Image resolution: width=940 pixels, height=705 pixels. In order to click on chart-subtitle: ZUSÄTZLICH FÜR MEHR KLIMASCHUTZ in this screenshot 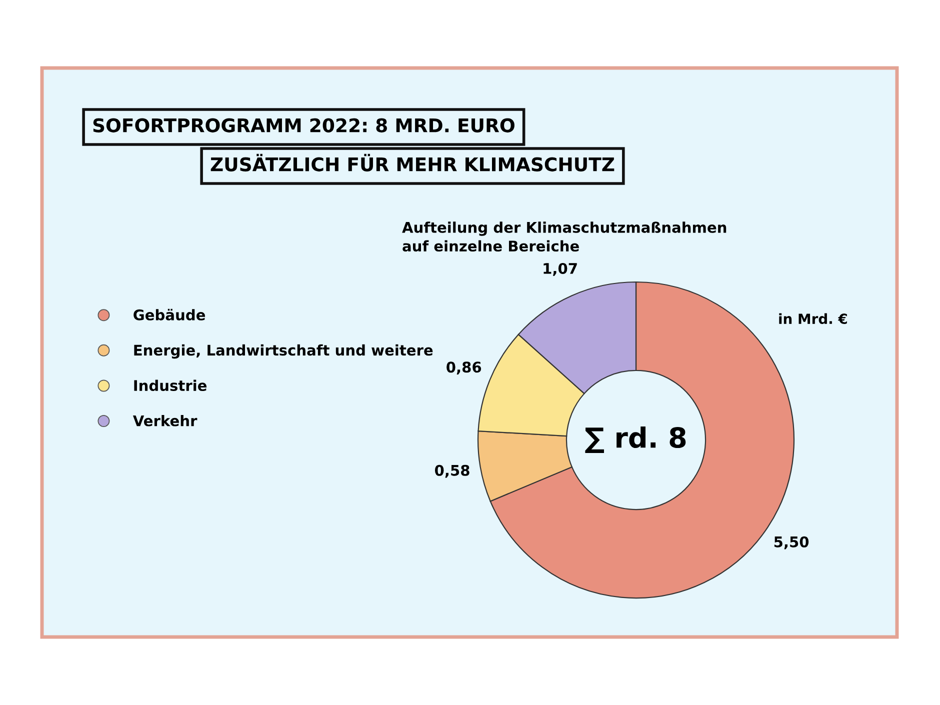, I will do `click(412, 163)`.